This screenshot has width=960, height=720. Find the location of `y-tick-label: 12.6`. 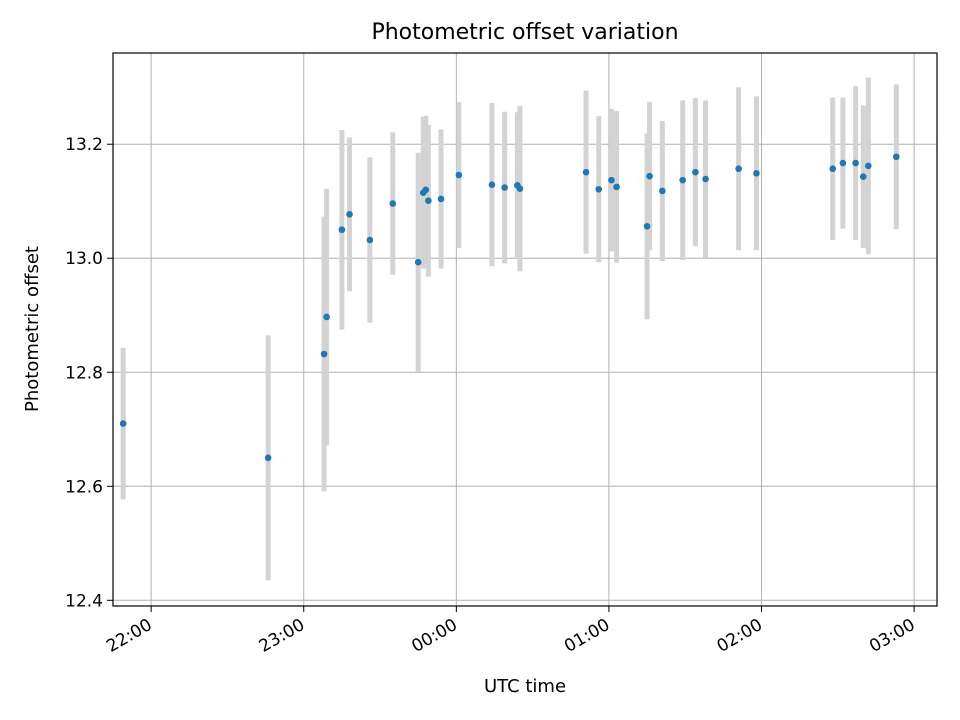

y-tick-label: 12.6 is located at coordinates (84, 487).